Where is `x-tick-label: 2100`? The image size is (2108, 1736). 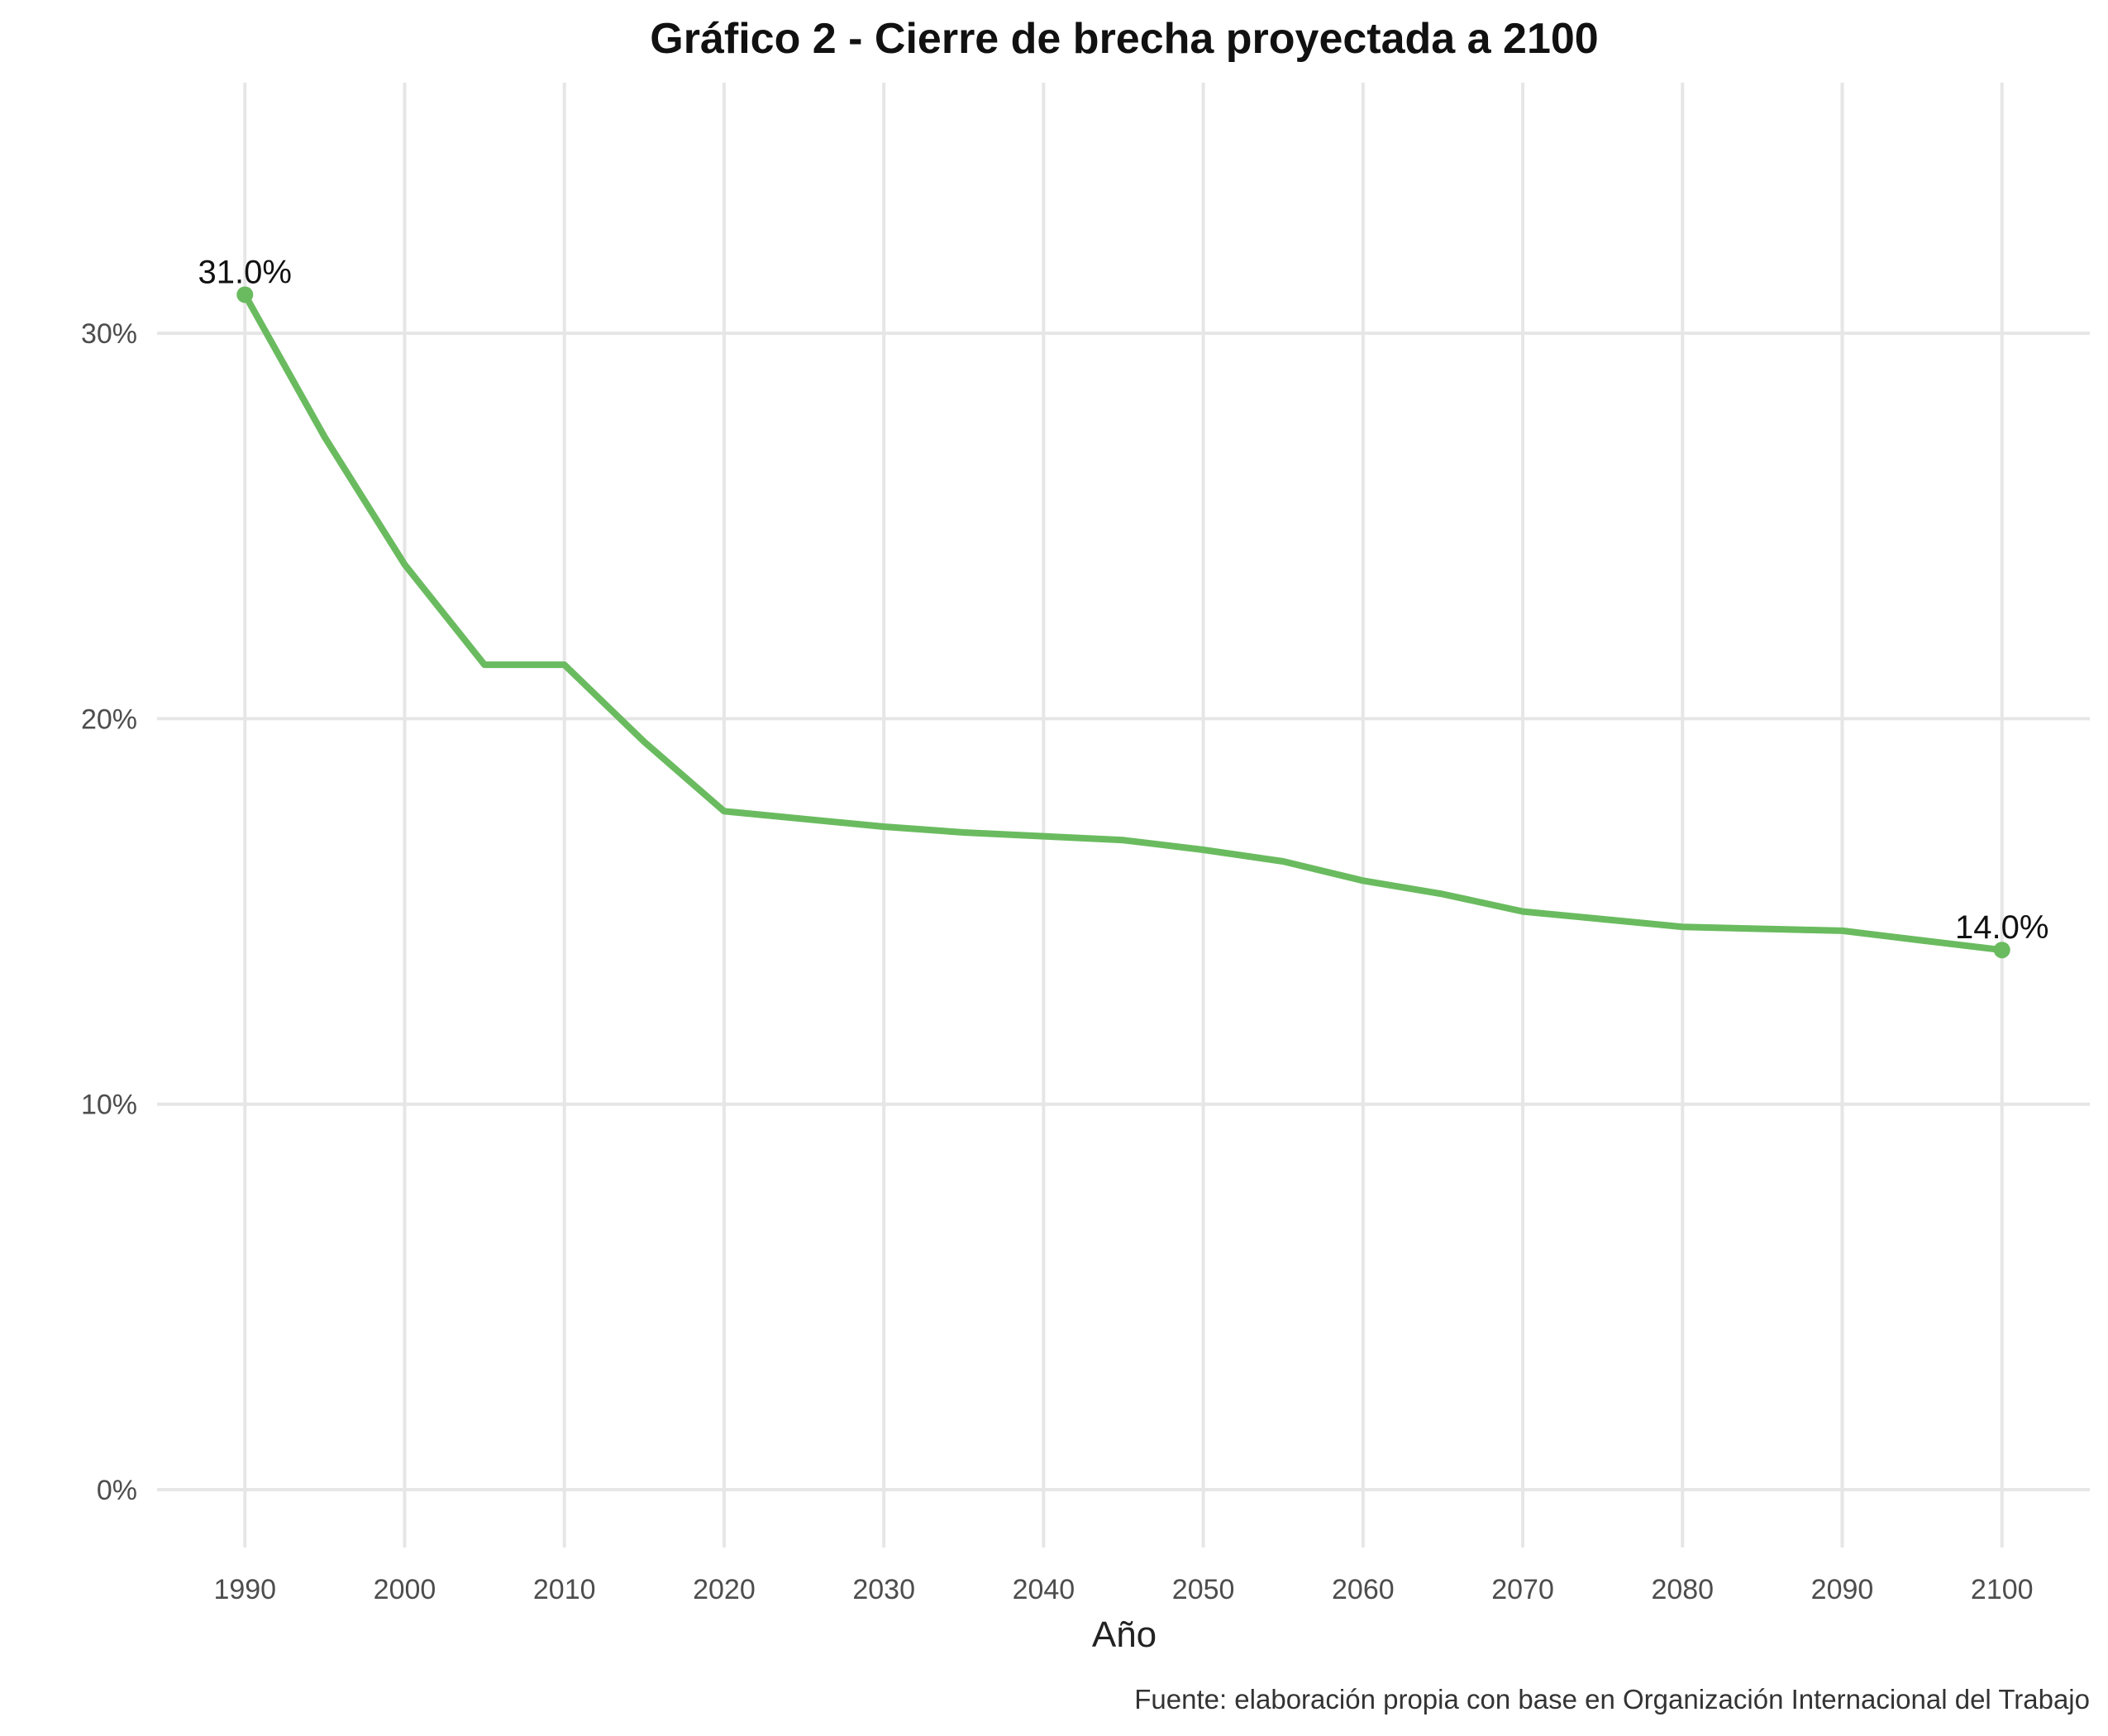 x-tick-label: 2100 is located at coordinates (2002, 1589).